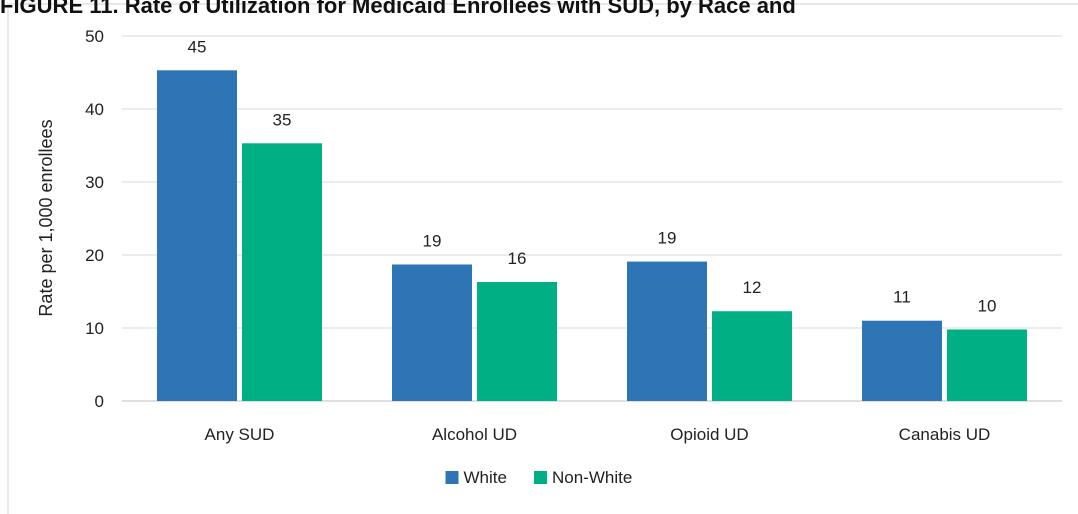 The height and width of the screenshot is (514, 1078). I want to click on legend: White Non-White, so click(538, 477).